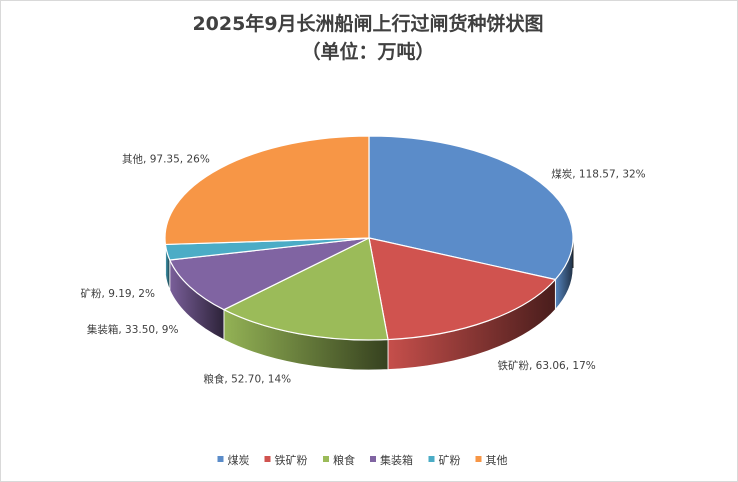 This screenshot has height=482, width=738. I want to click on legend-label-粮食: 粮食, so click(344, 460).